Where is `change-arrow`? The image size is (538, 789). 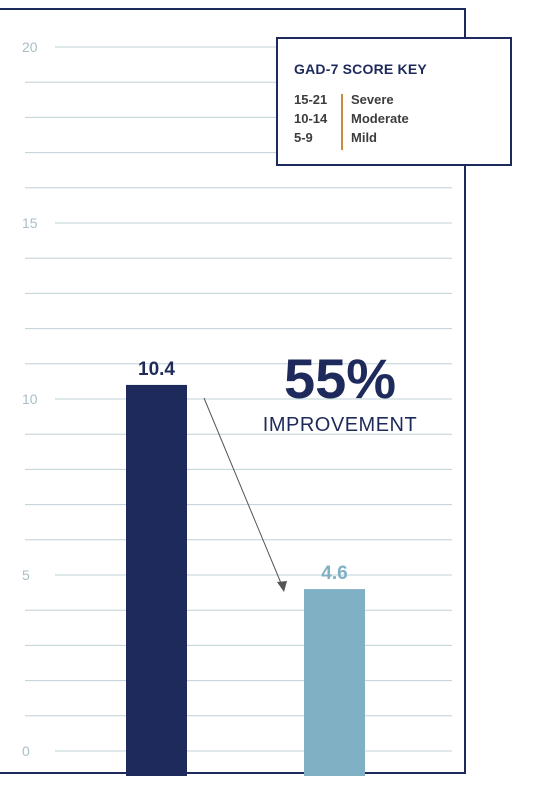 change-arrow is located at coordinates (245, 494).